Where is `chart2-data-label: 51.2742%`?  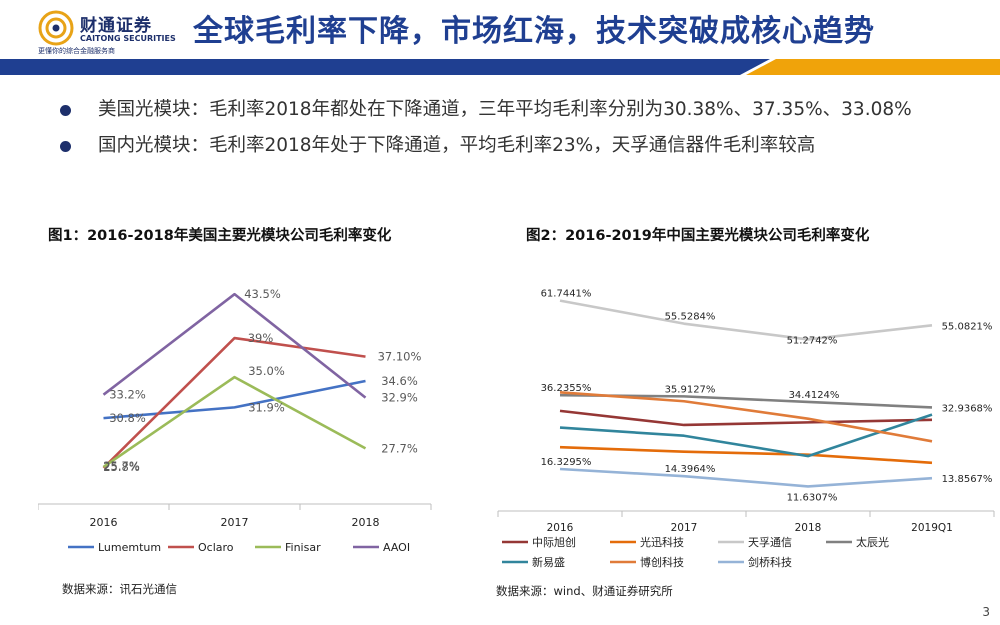 chart2-data-label: 51.2742% is located at coordinates (812, 340).